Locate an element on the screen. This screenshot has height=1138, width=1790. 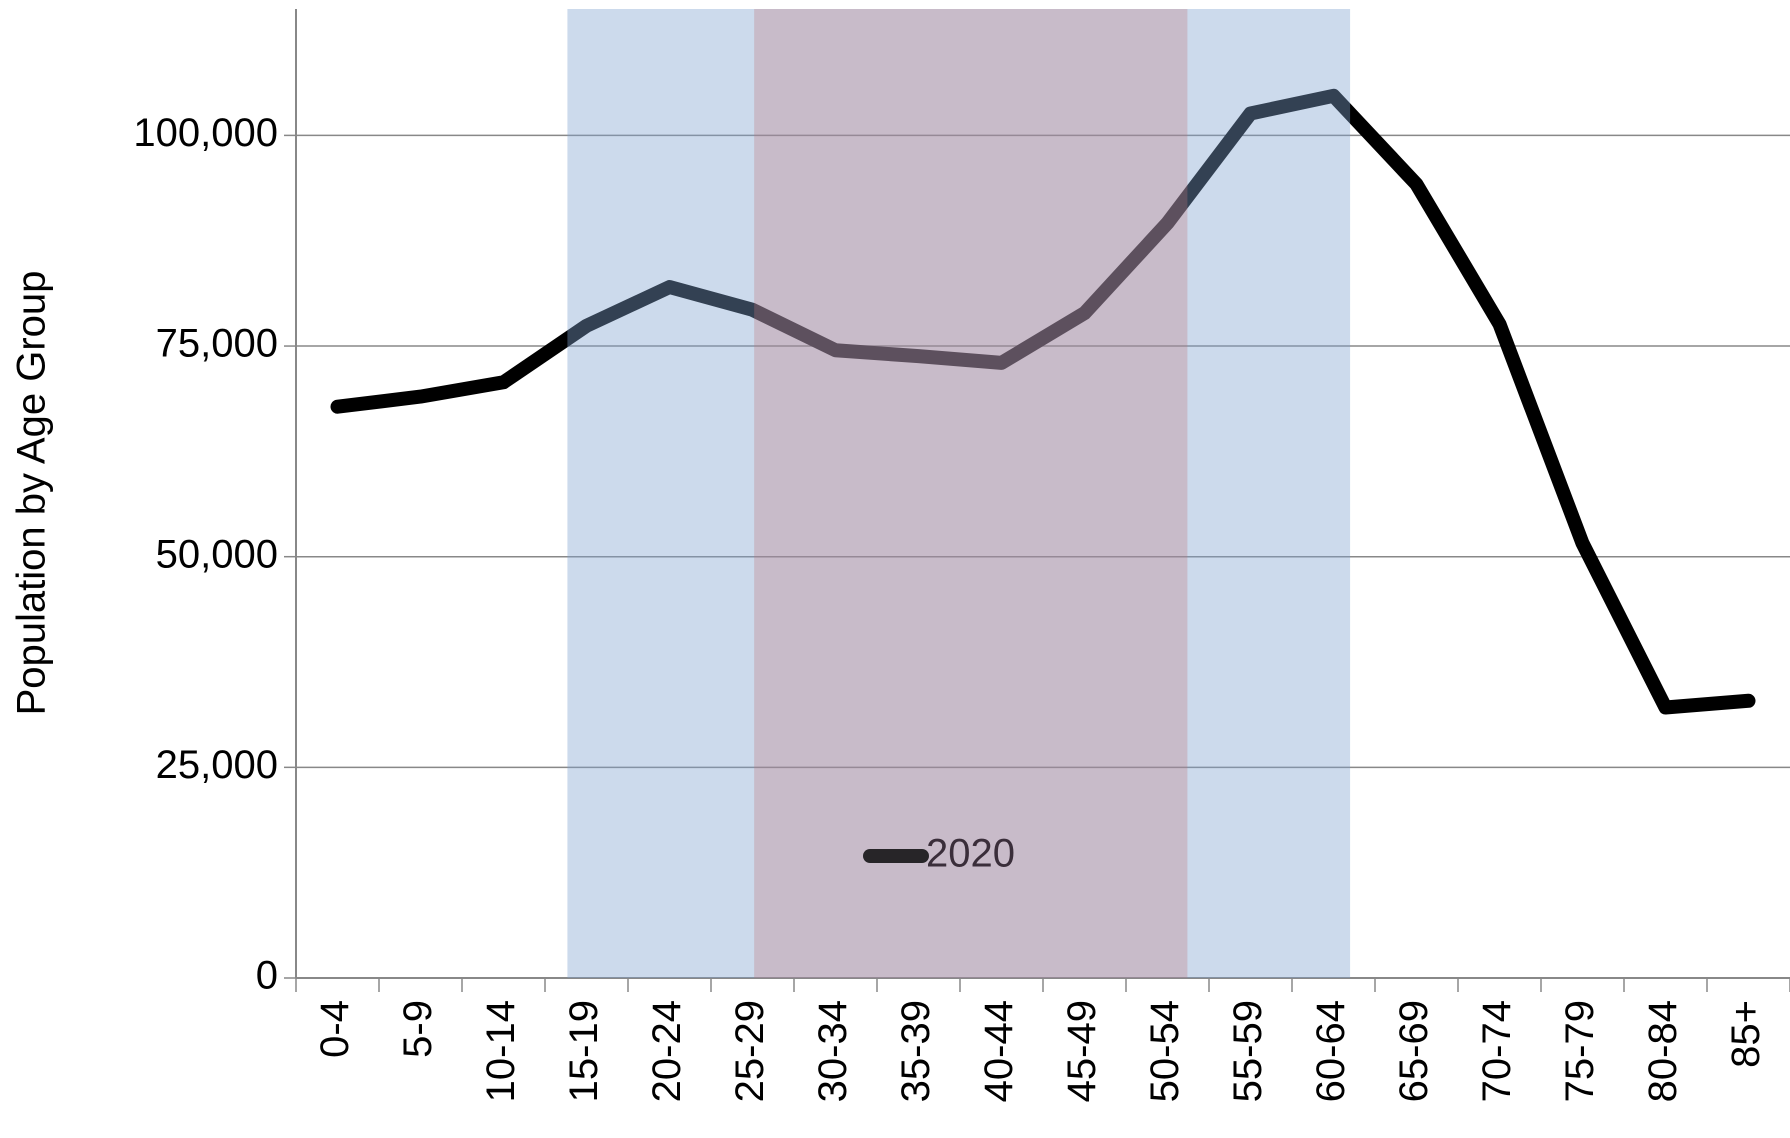
x-tick-label: 0-4 is located at coordinates (335, 1029).